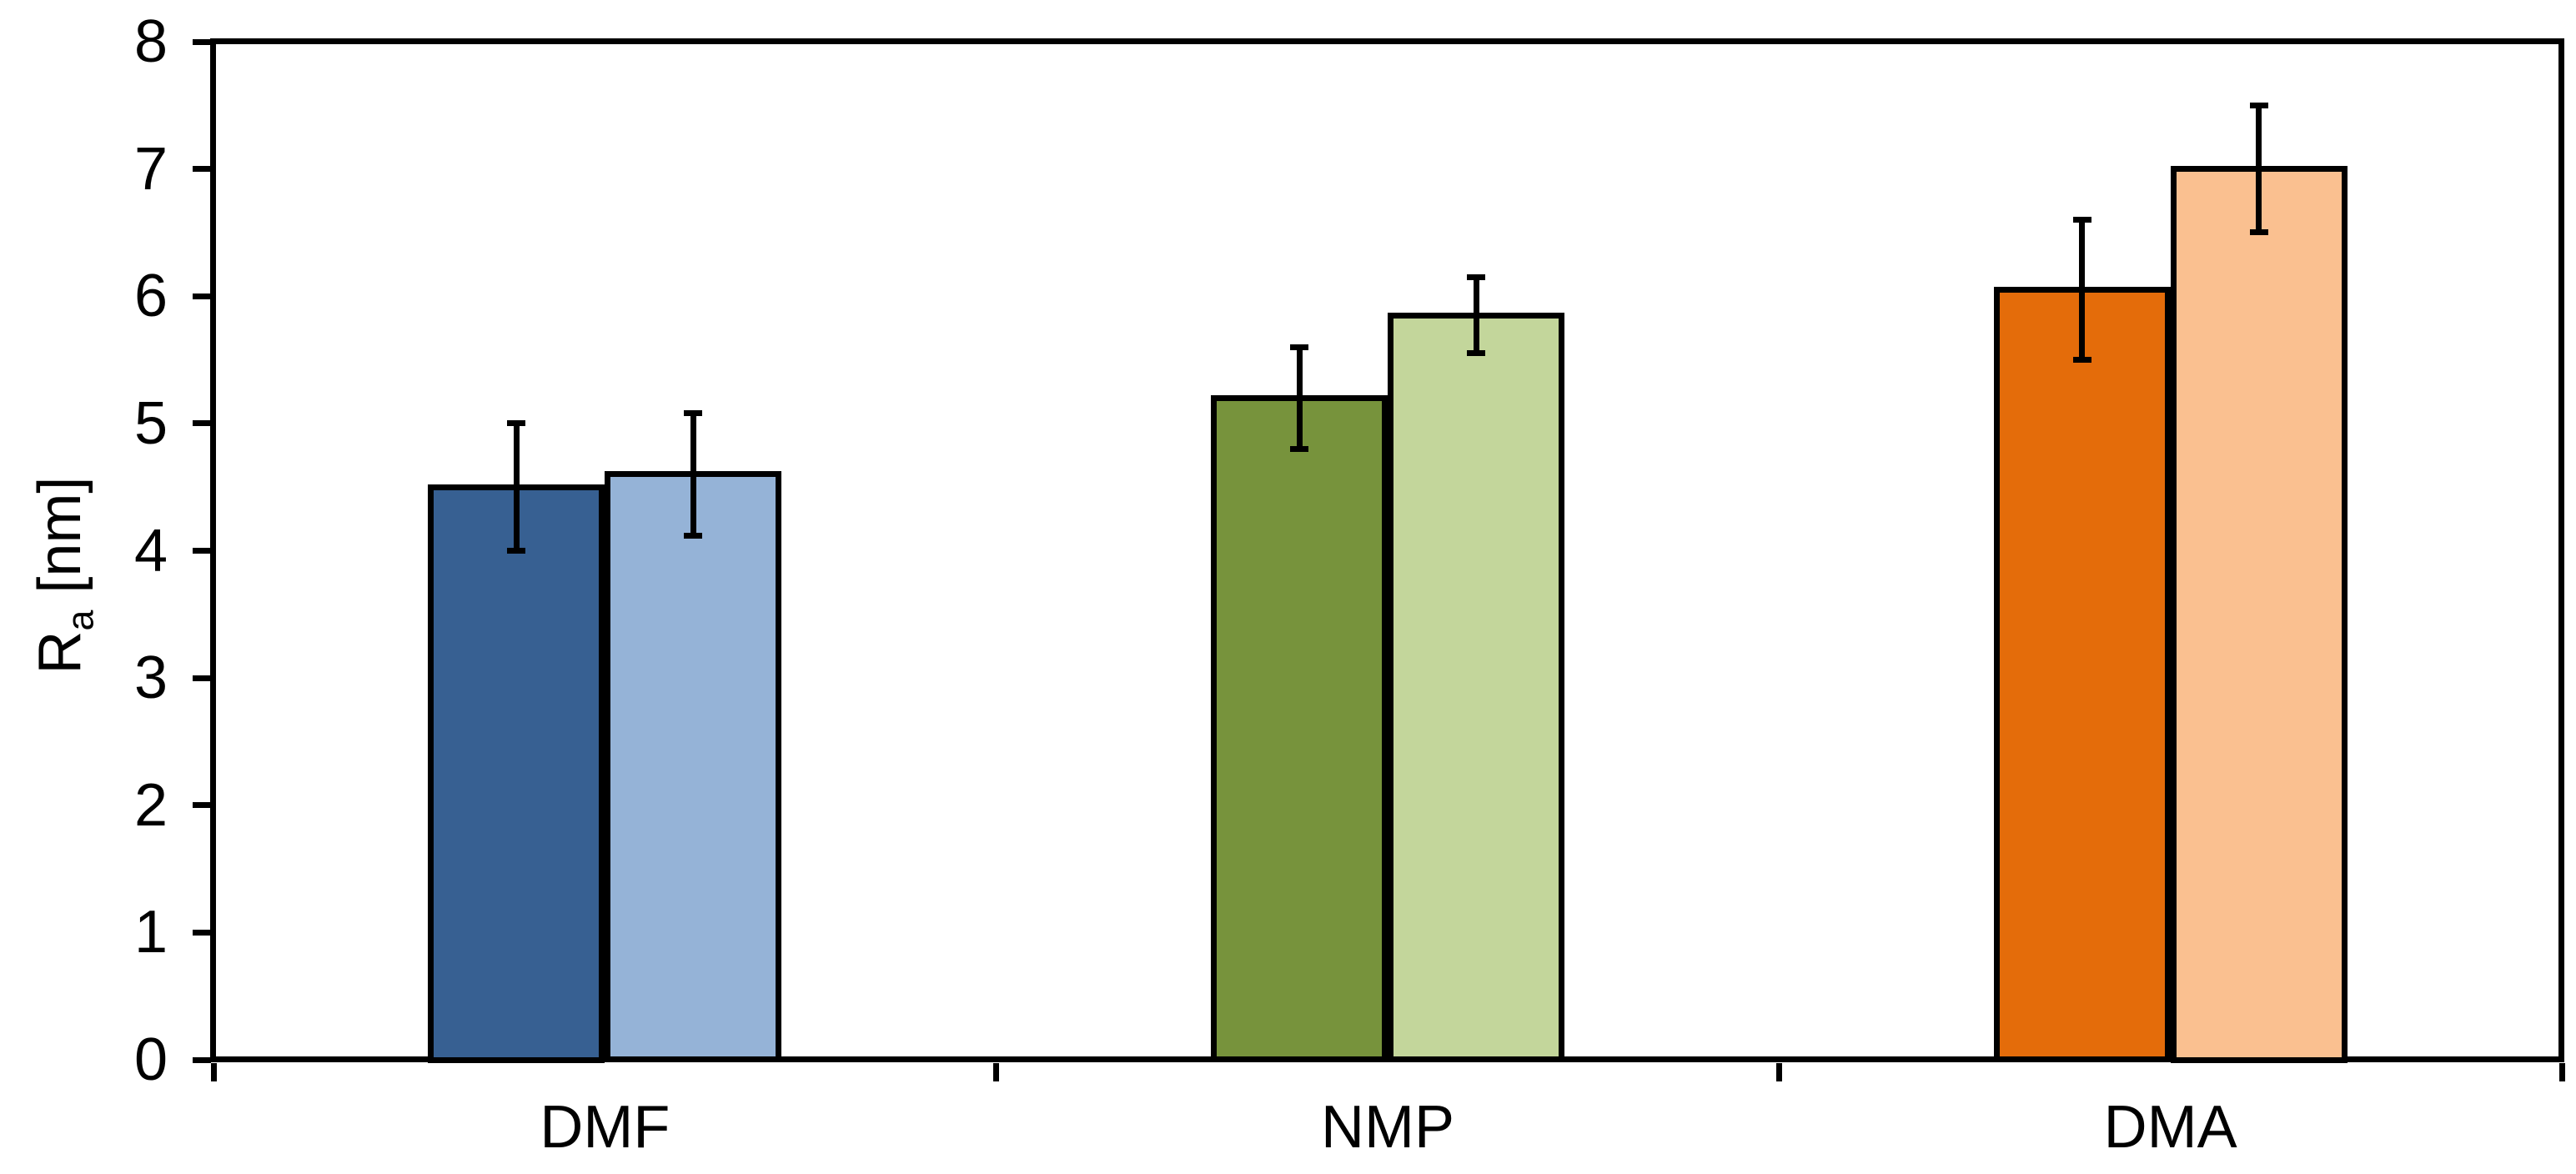 The height and width of the screenshot is (1174, 2576). What do you see at coordinates (2170, 1127) in the screenshot?
I see `category-label-dma: DMA` at bounding box center [2170, 1127].